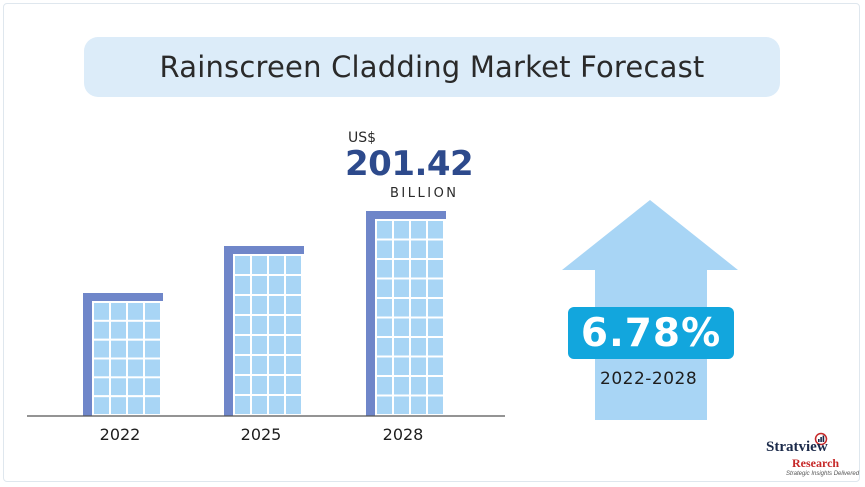 Image resolution: width=865 pixels, height=487 pixels. Describe the element at coordinates (816, 463) in the screenshot. I see `logo-sub: Research` at that location.